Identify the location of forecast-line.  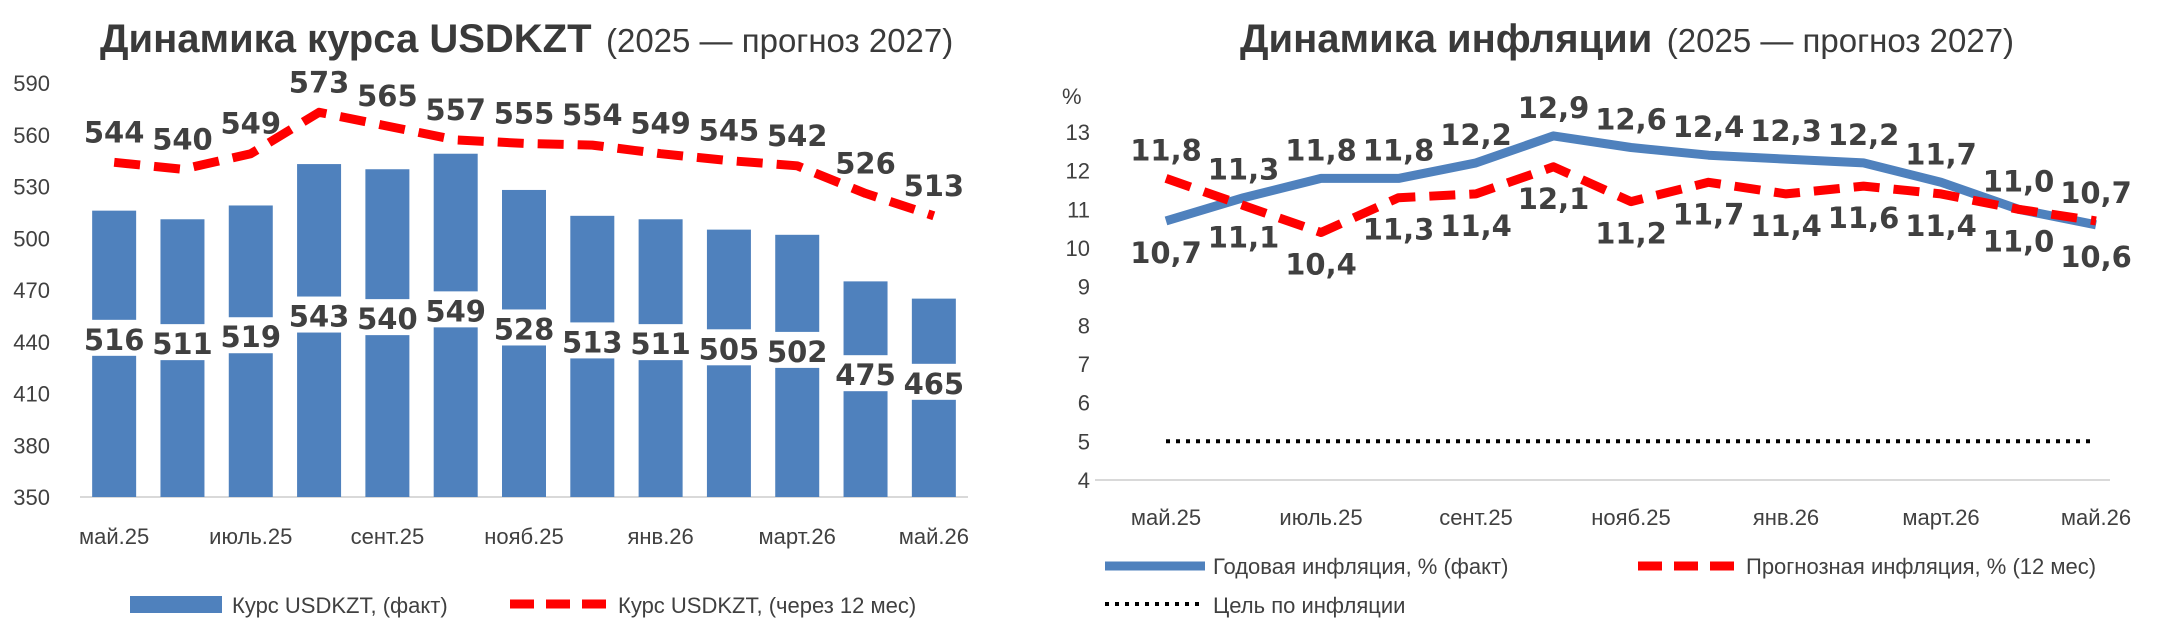
(524, 164).